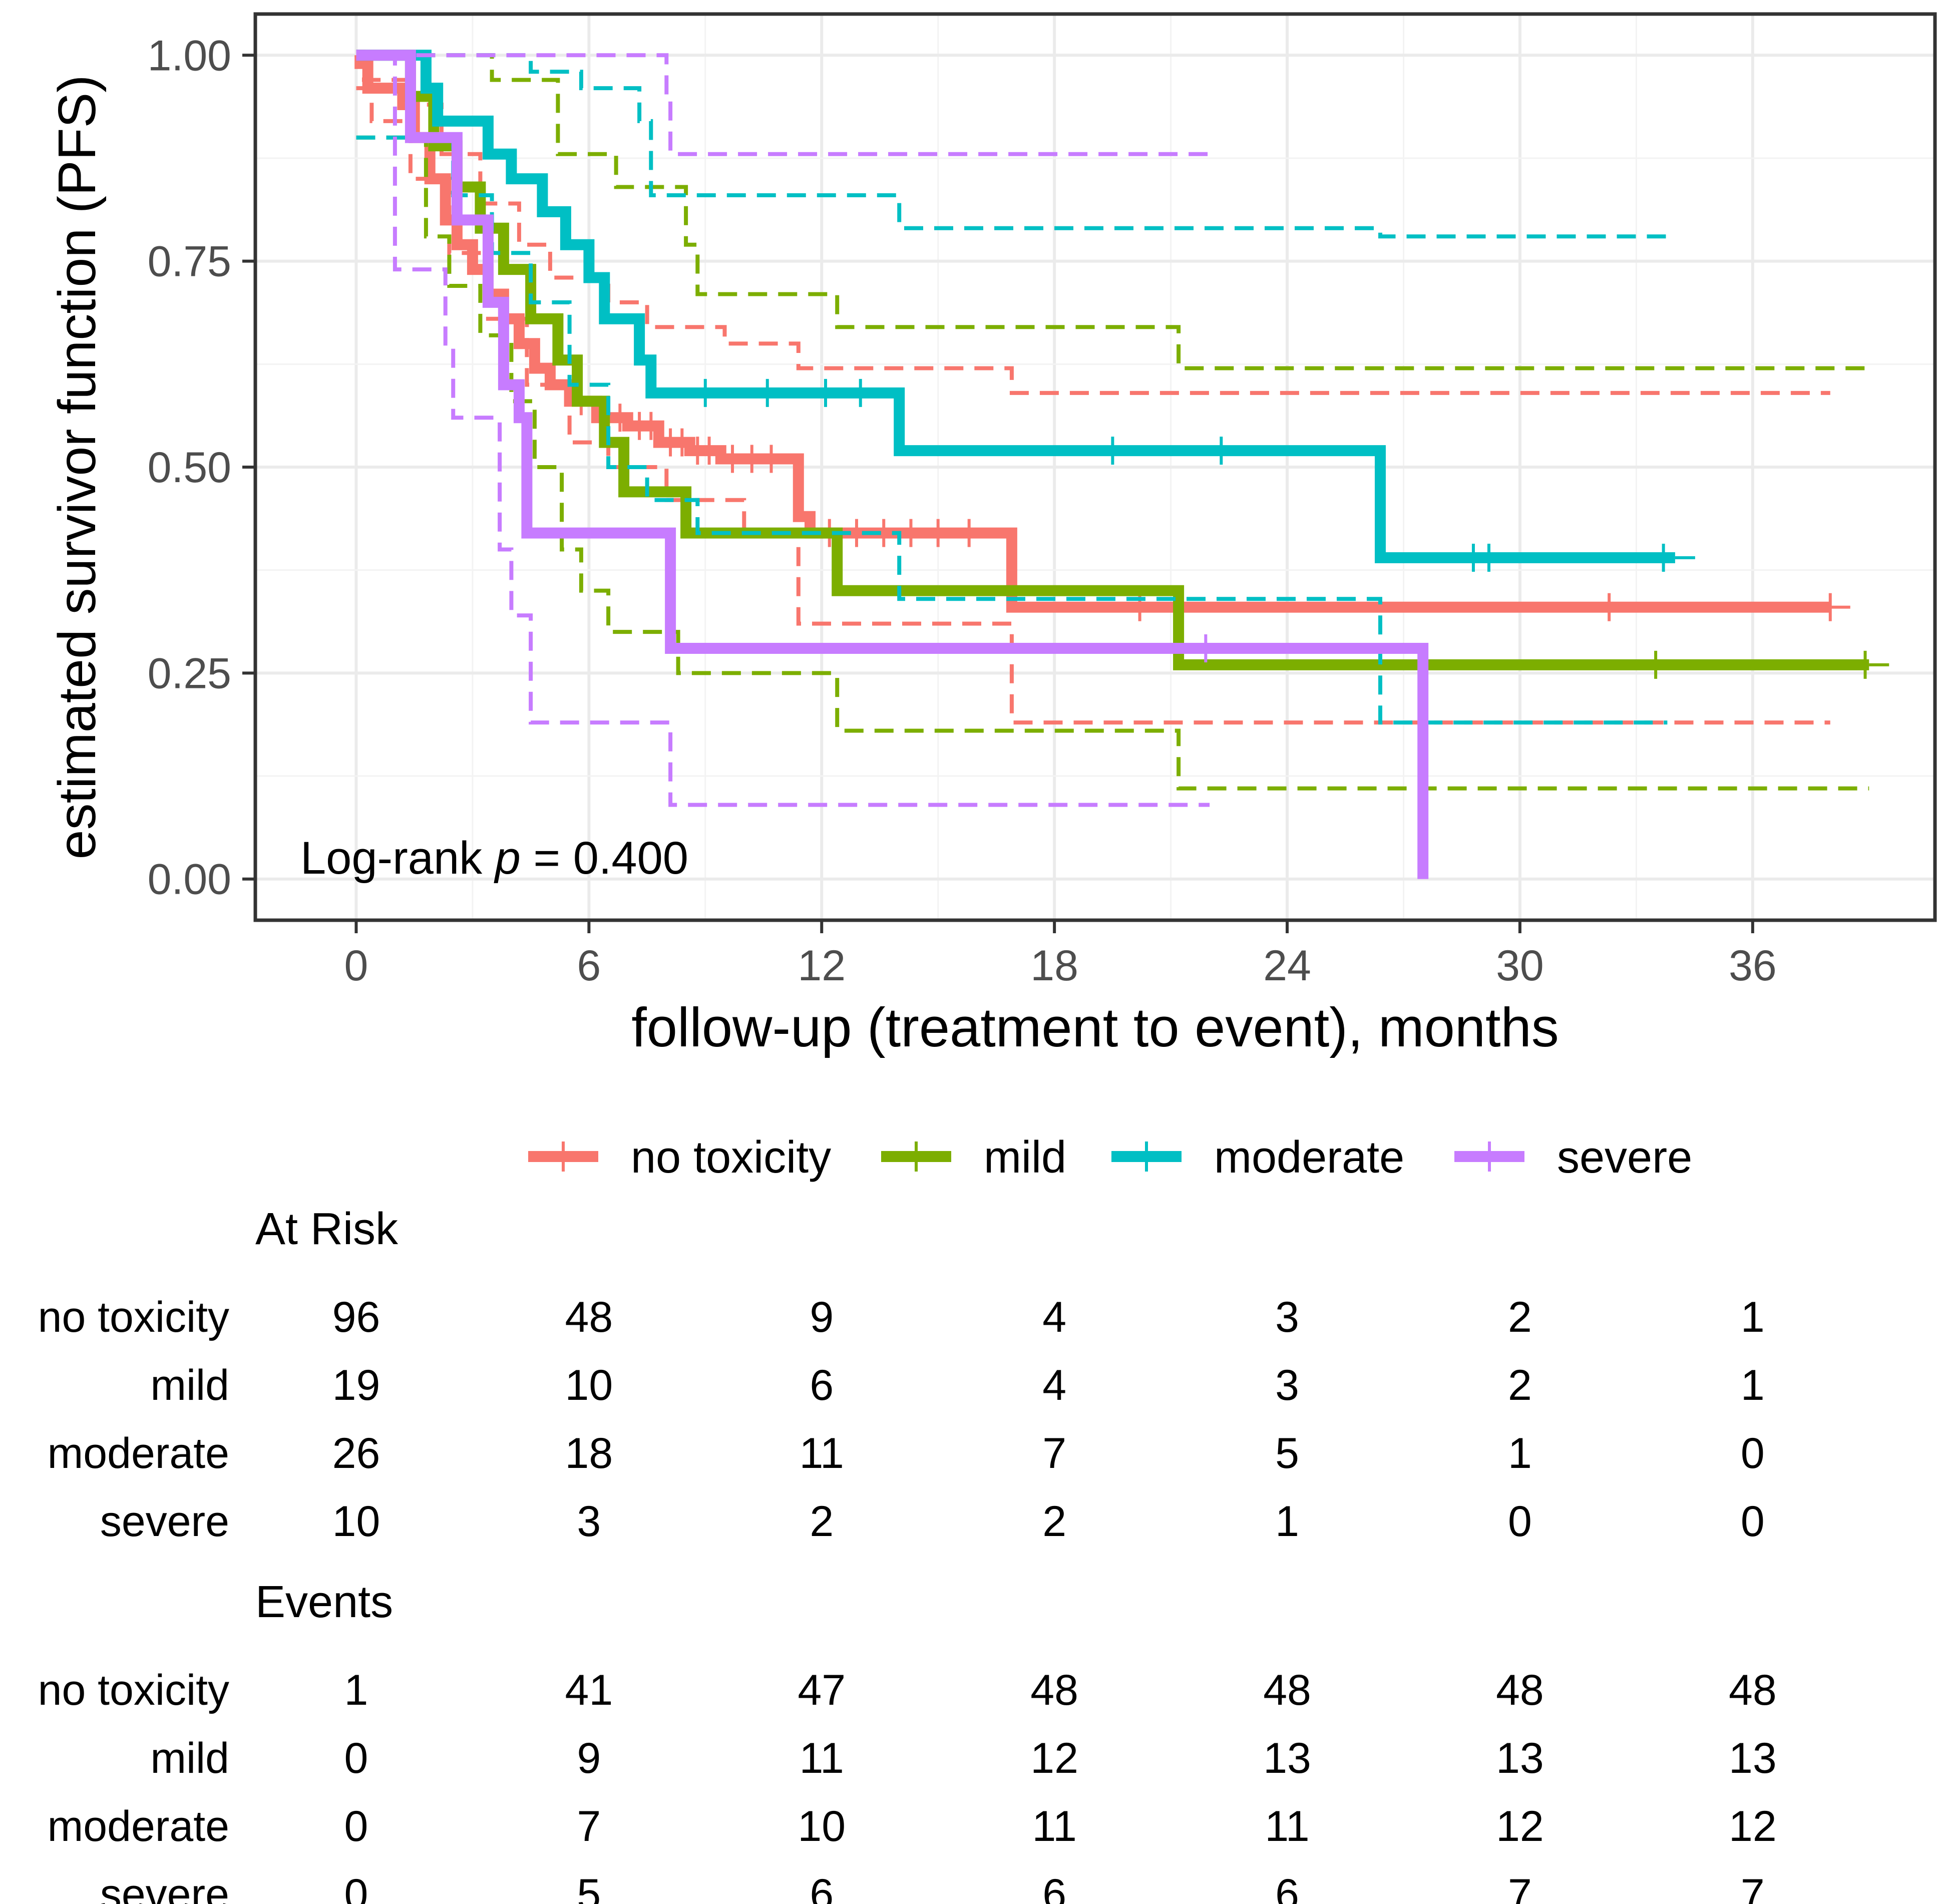  I want to click on table-title-events: Events, so click(324, 1602).